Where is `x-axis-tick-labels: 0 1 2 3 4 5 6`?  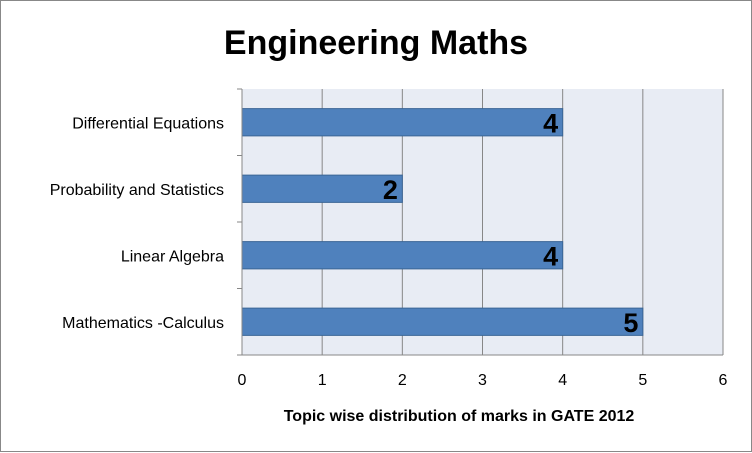
x-axis-tick-labels: 0 1 2 3 4 5 6 is located at coordinates (483, 380).